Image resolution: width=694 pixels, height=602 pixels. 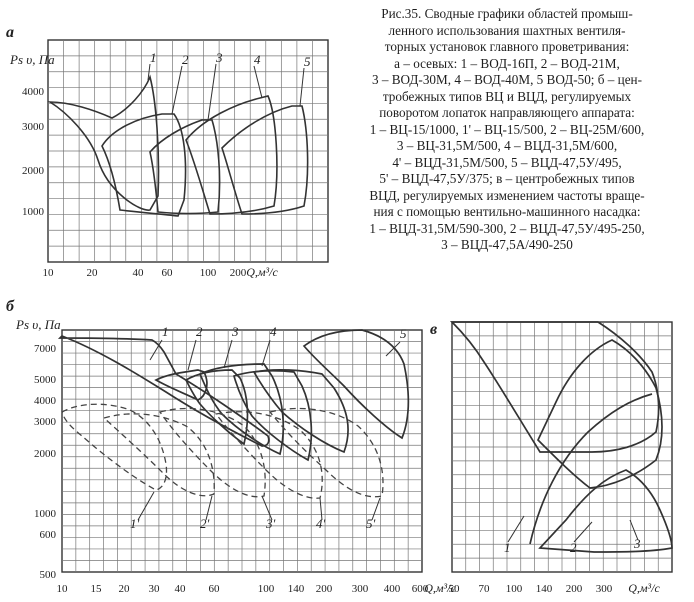 I want to click on panel-a-series-label: 1, so click(x=153, y=57).